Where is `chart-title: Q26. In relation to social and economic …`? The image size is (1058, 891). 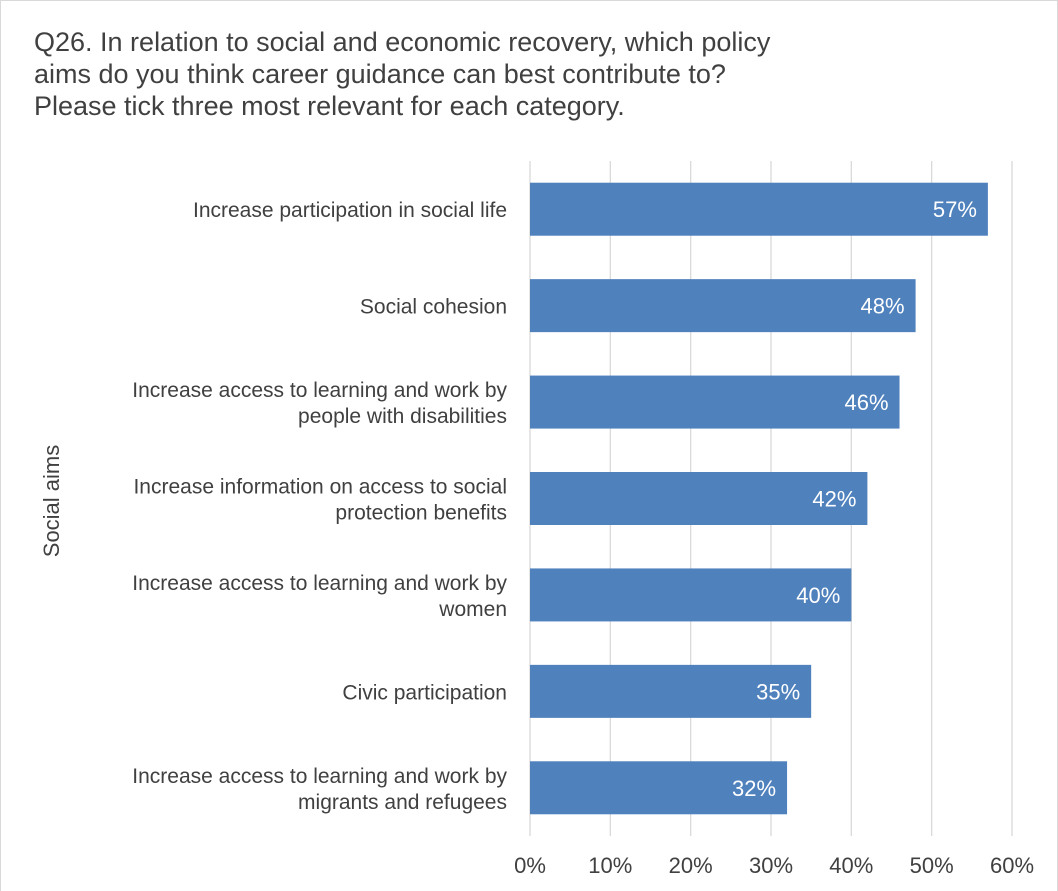 chart-title: Q26. In relation to social and economic … is located at coordinates (464, 74).